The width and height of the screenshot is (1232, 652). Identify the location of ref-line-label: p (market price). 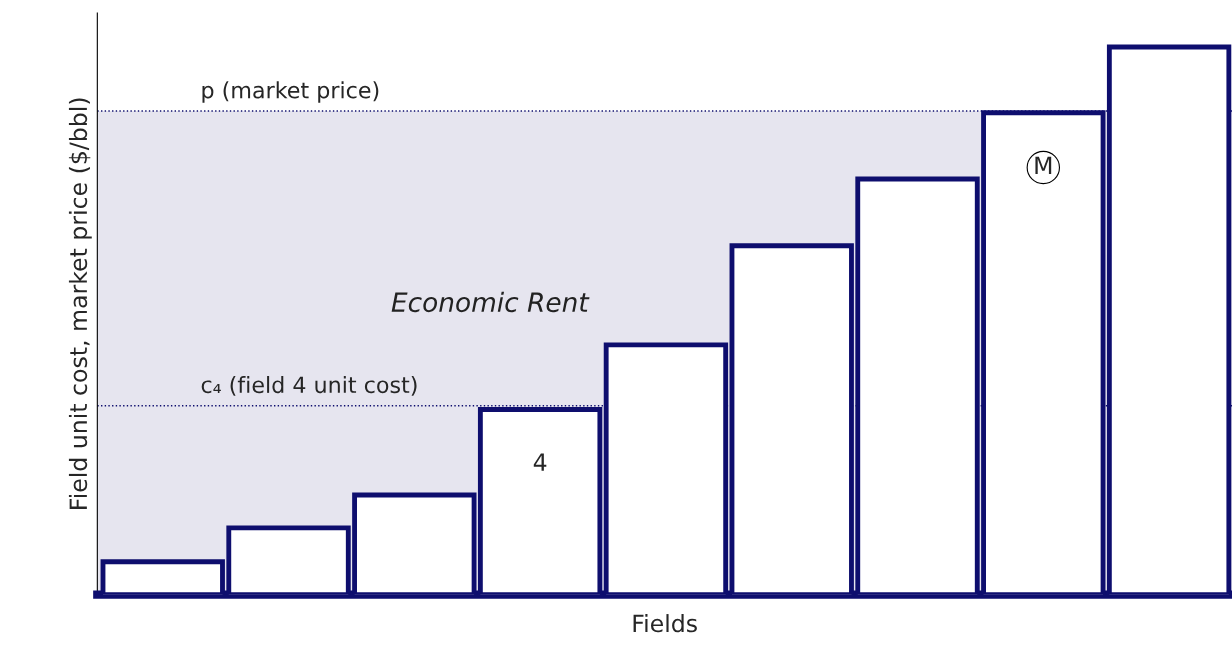
(290, 92).